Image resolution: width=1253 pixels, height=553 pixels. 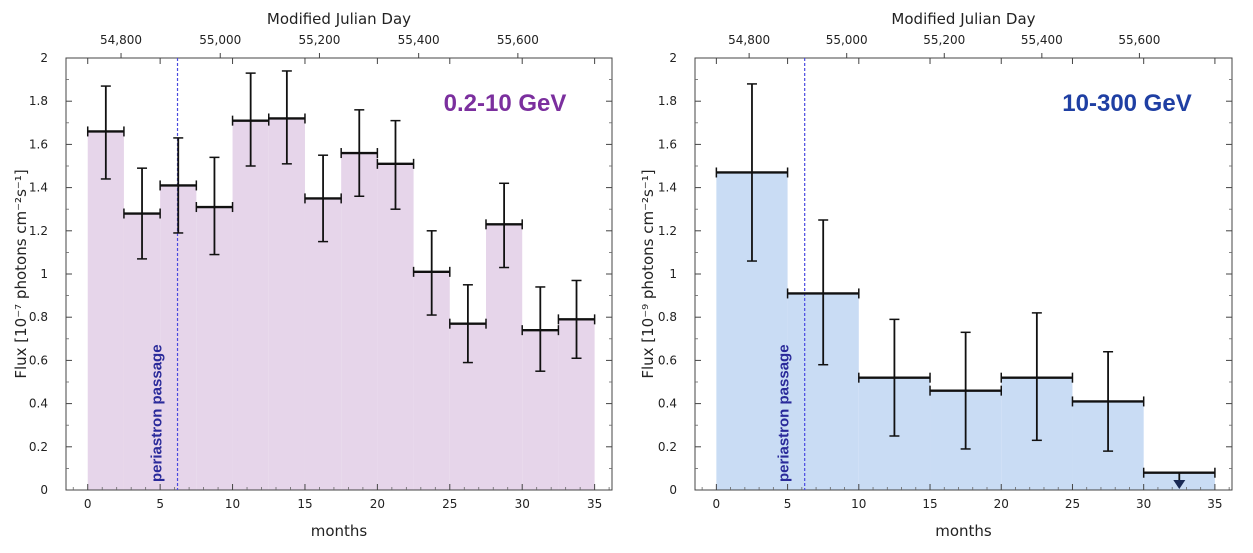 I want to click on energy-band-label: 0.2-10 GeV, so click(x=505, y=103).